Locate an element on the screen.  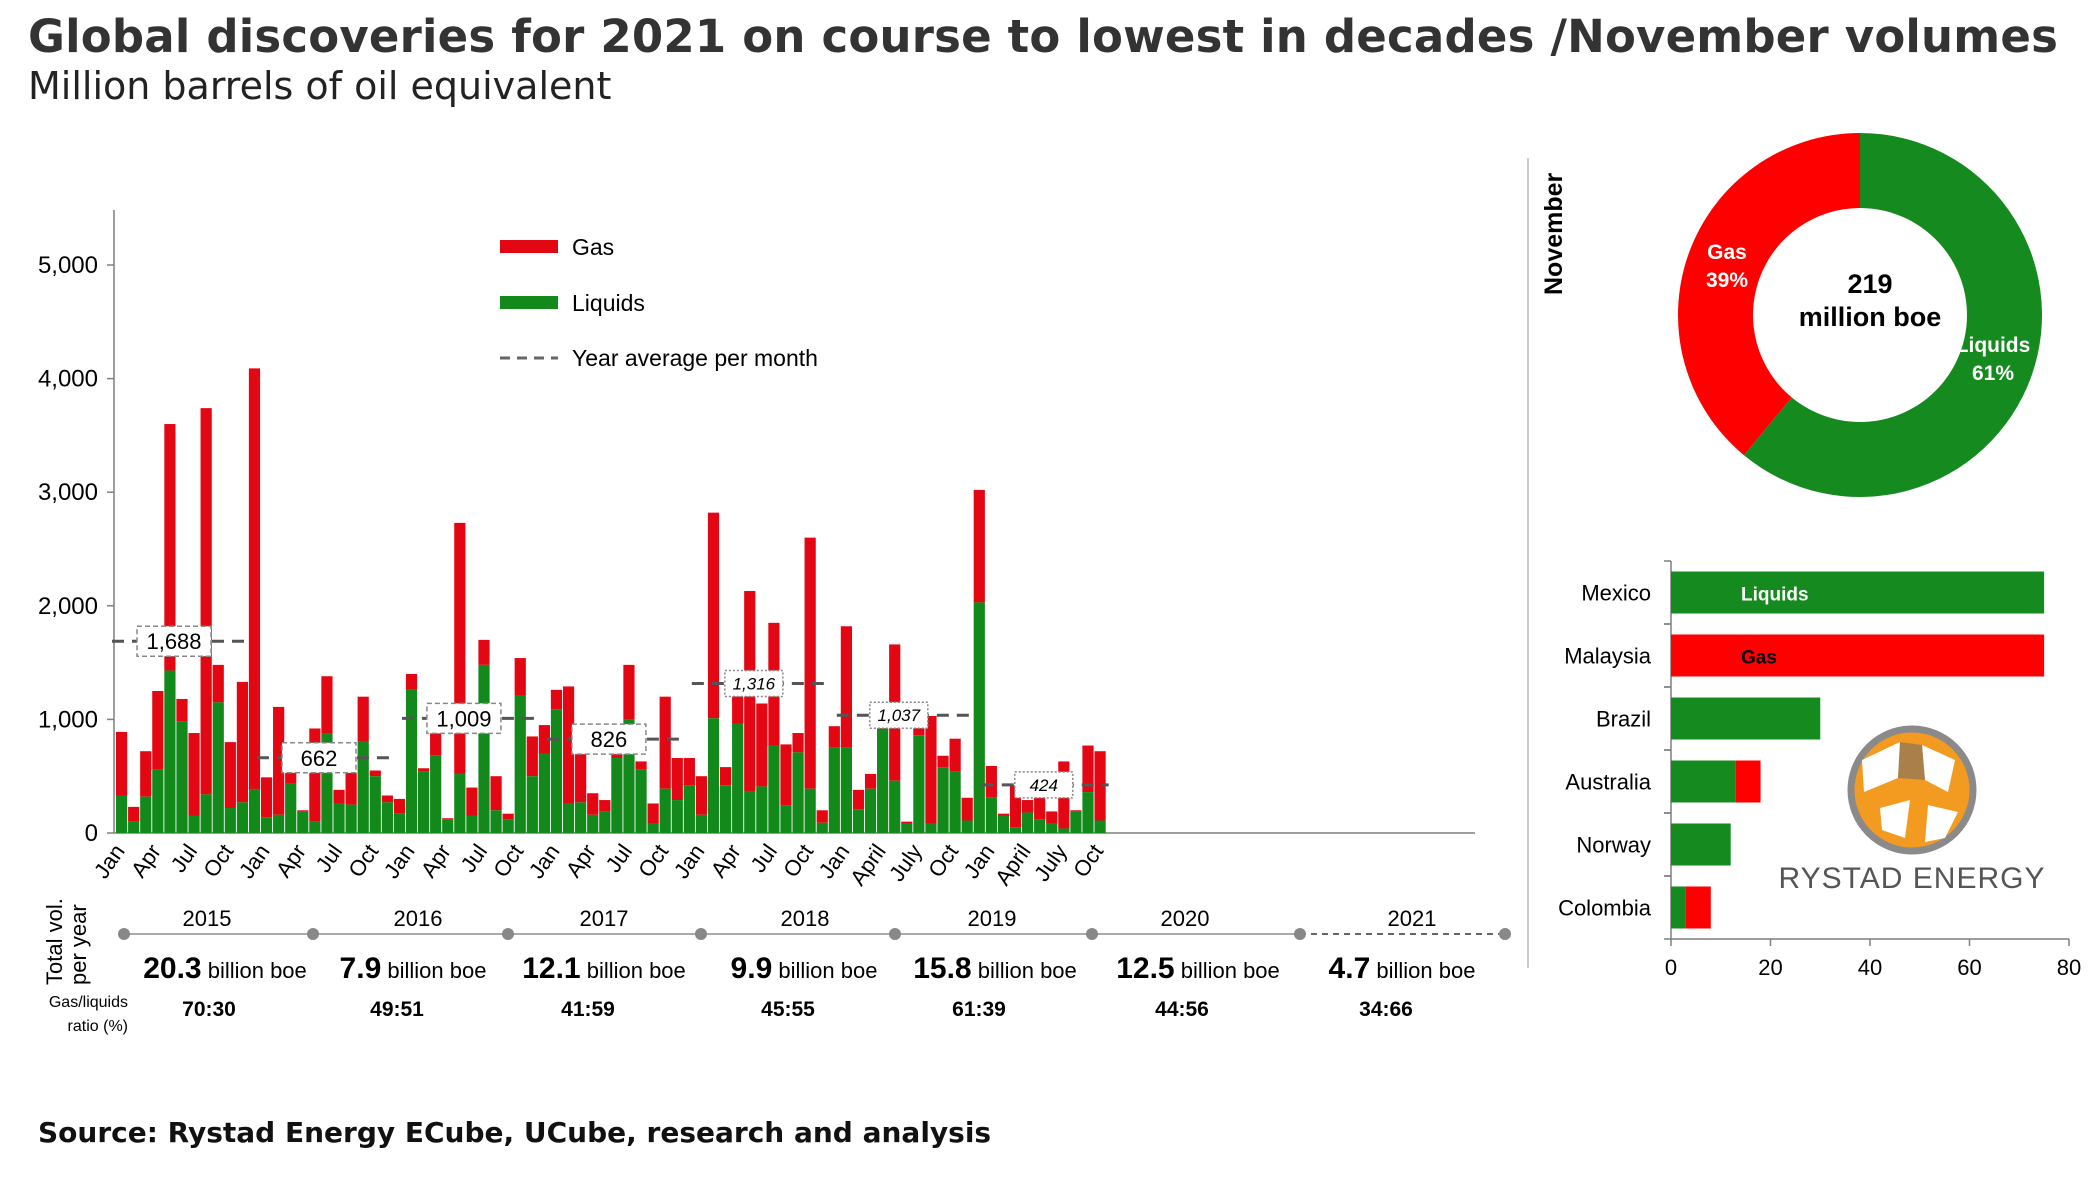
hbar-x-tick-label: 40 is located at coordinates (1870, 967).